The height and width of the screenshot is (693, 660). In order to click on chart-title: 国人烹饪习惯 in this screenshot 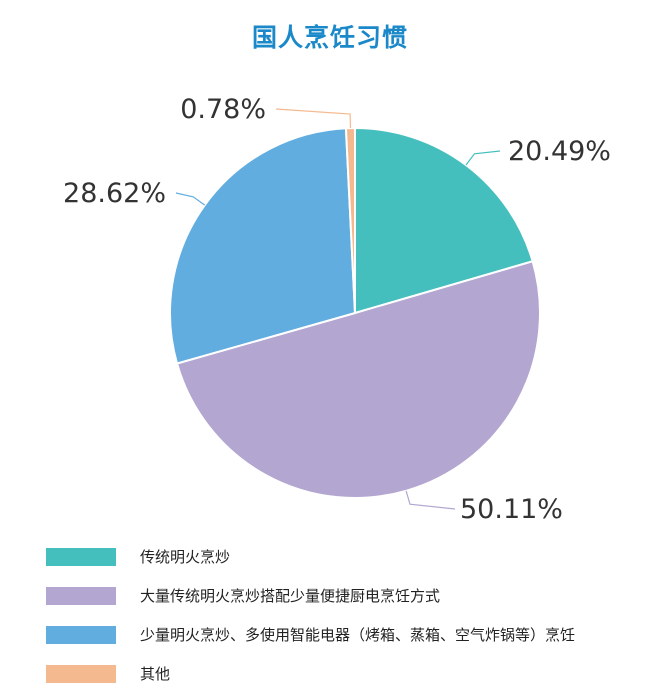, I will do `click(329, 37)`.